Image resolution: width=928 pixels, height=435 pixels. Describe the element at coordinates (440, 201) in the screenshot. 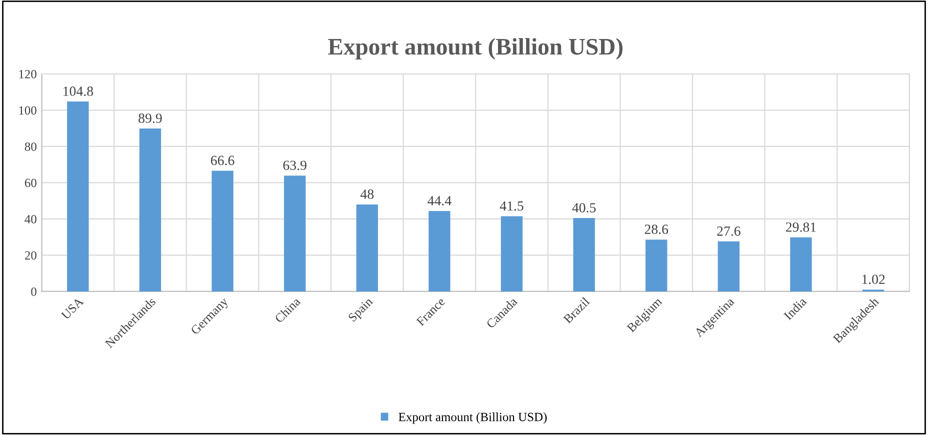

I see `data-label: 44.4` at that location.